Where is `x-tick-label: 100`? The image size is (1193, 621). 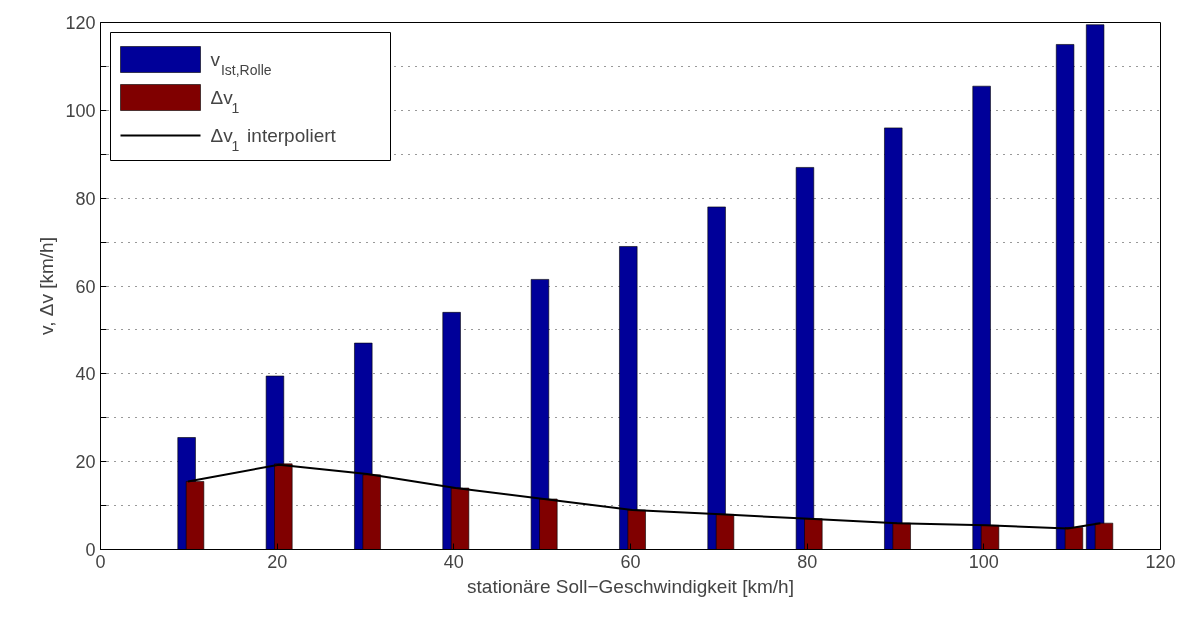 x-tick-label: 100 is located at coordinates (983, 561).